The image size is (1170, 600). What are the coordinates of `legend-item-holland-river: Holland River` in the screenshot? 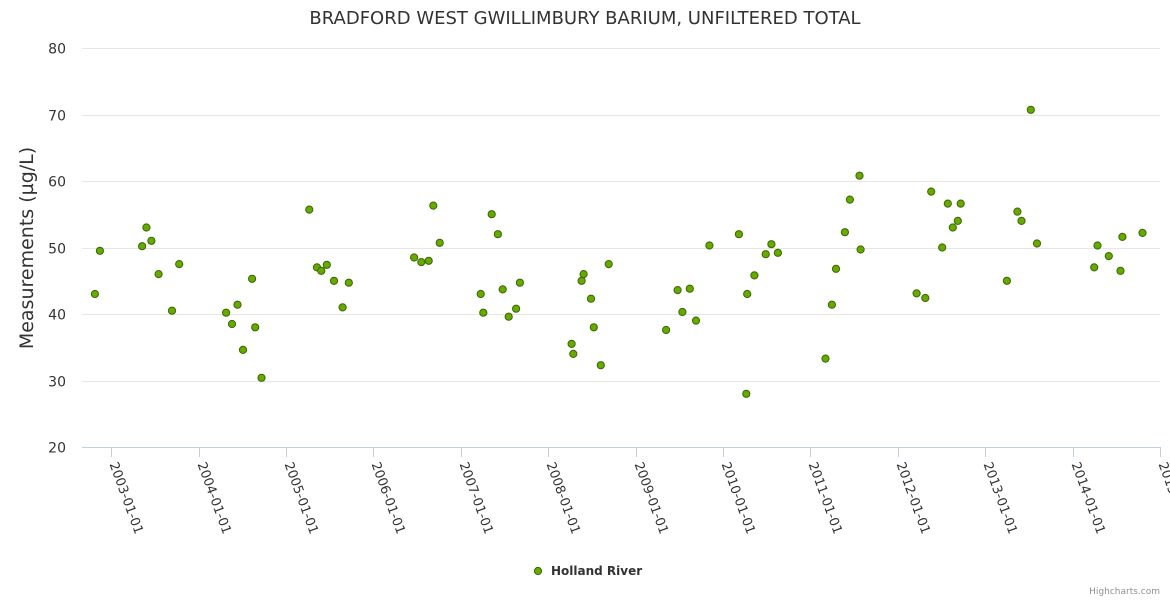 It's located at (596, 571).